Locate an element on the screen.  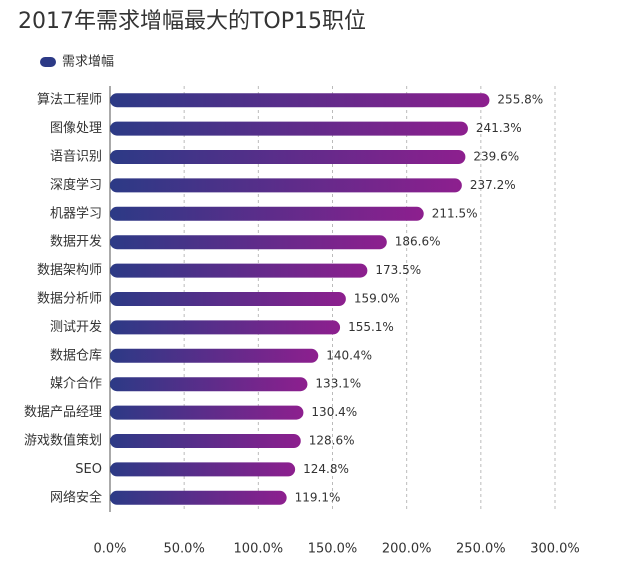
y-tick-label: 游戏数值策划 is located at coordinates (63, 441).